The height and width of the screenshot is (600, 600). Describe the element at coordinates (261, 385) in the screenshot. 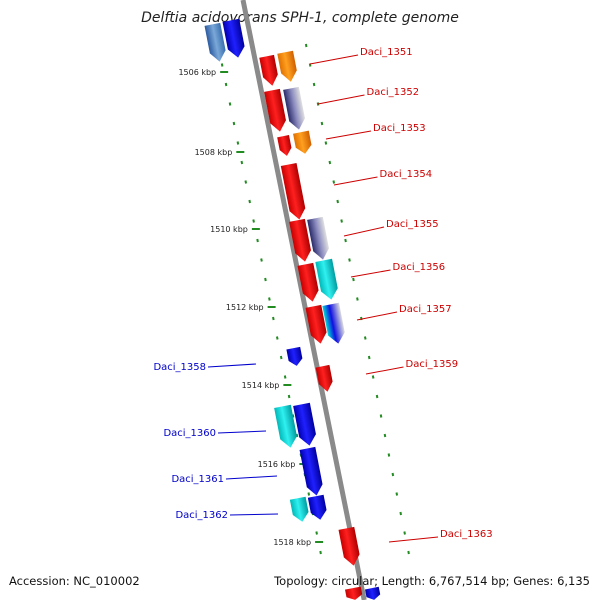

I see `kbp-label: 1514 kbp` at that location.